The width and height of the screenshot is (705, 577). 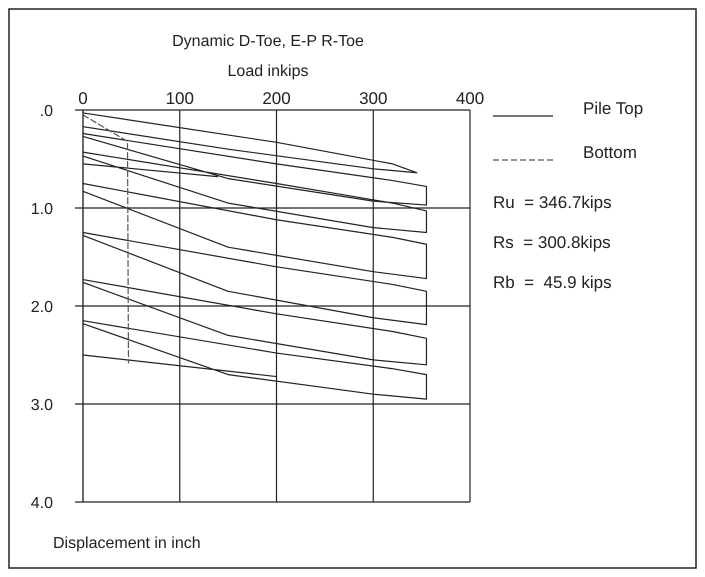 What do you see at coordinates (180, 98) in the screenshot?
I see `x-tick-label: 100` at bounding box center [180, 98].